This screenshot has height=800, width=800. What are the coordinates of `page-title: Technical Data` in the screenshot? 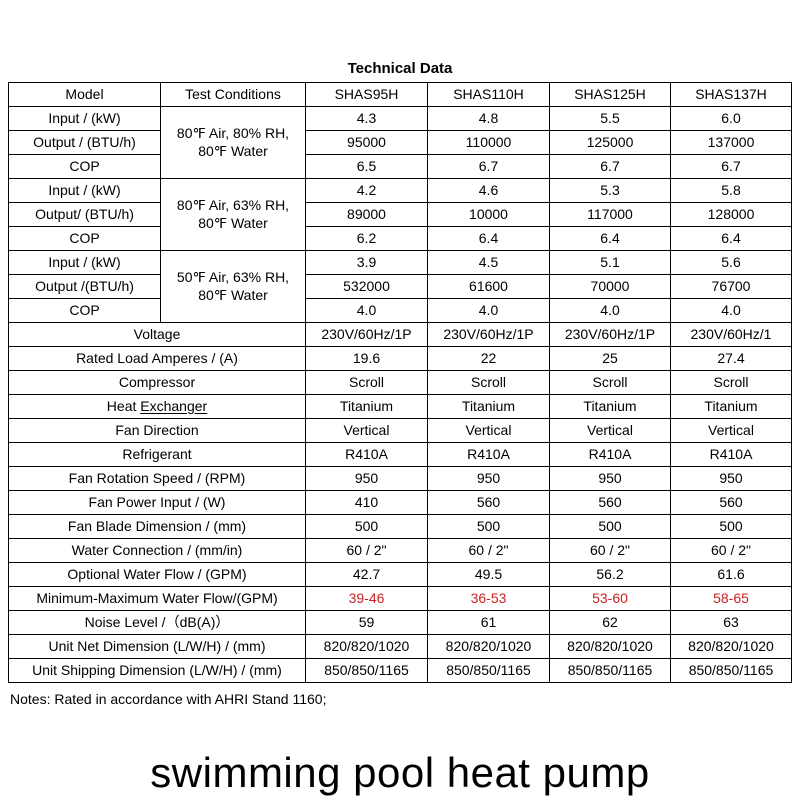 It's located at (400, 68).